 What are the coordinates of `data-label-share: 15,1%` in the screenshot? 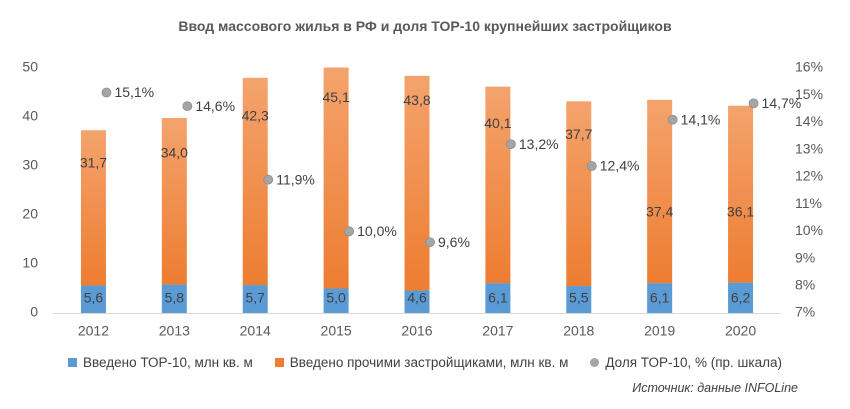 It's located at (134, 92).